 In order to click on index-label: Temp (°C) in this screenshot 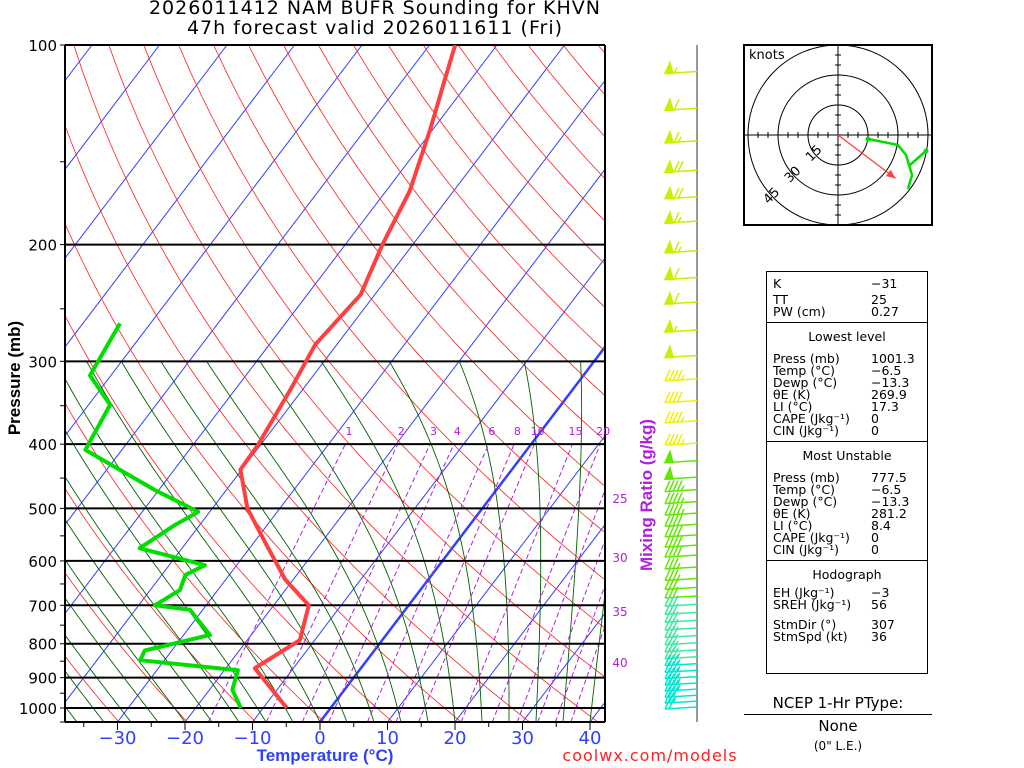, I will do `click(804, 489)`.